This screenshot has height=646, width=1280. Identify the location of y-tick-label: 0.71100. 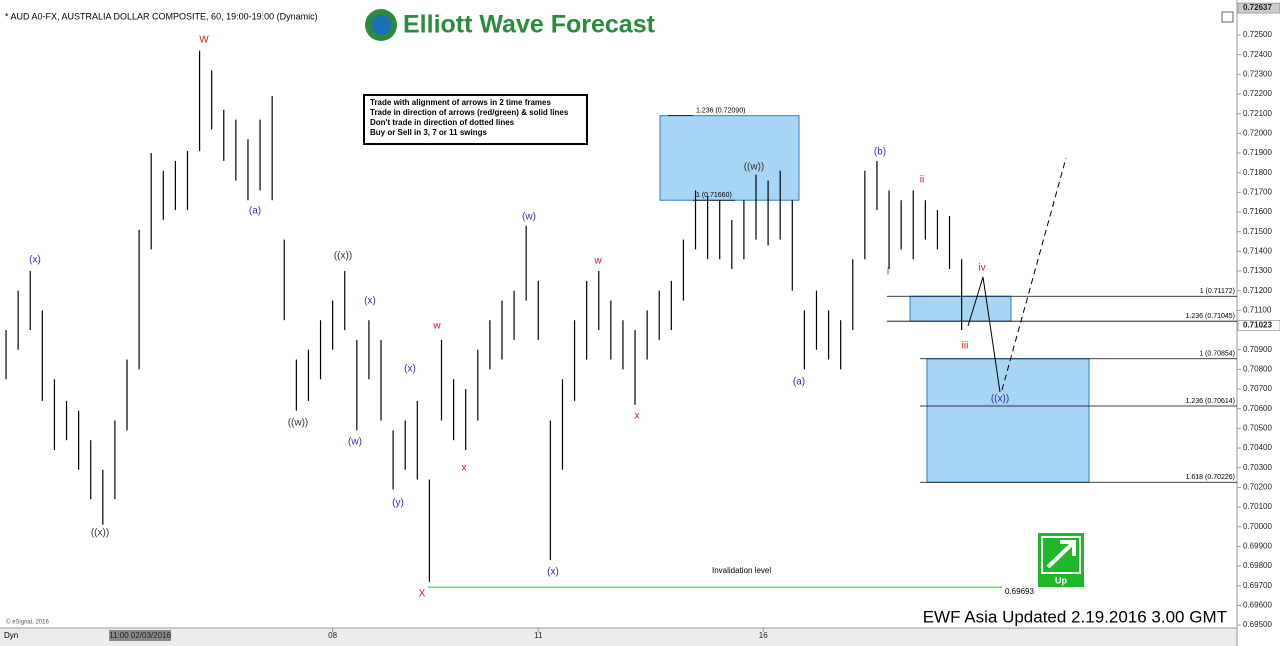
(1257, 309).